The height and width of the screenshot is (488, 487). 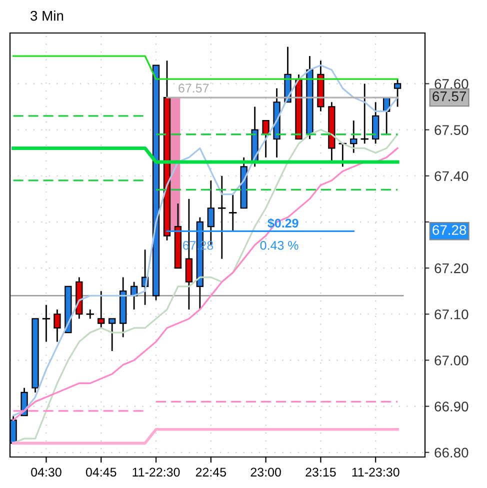 What do you see at coordinates (321, 472) in the screenshot?
I see `x-tick-label: 23:15` at bounding box center [321, 472].